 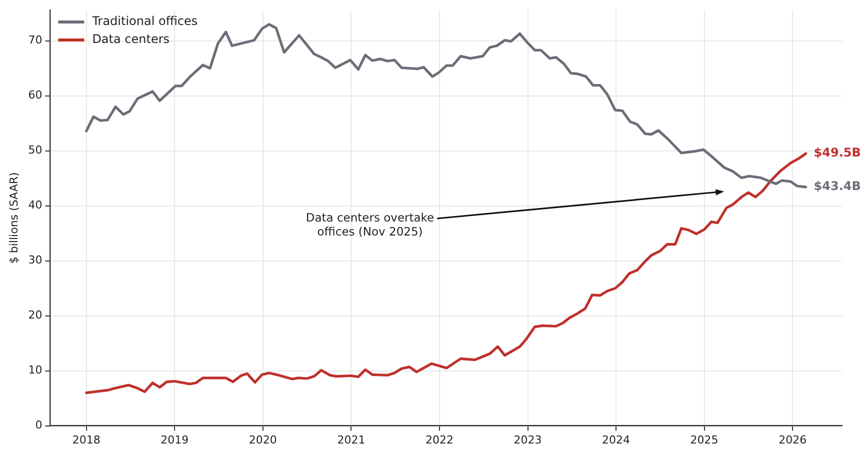 What do you see at coordinates (262, 439) in the screenshot?
I see `x-tick-label: 2020` at bounding box center [262, 439].